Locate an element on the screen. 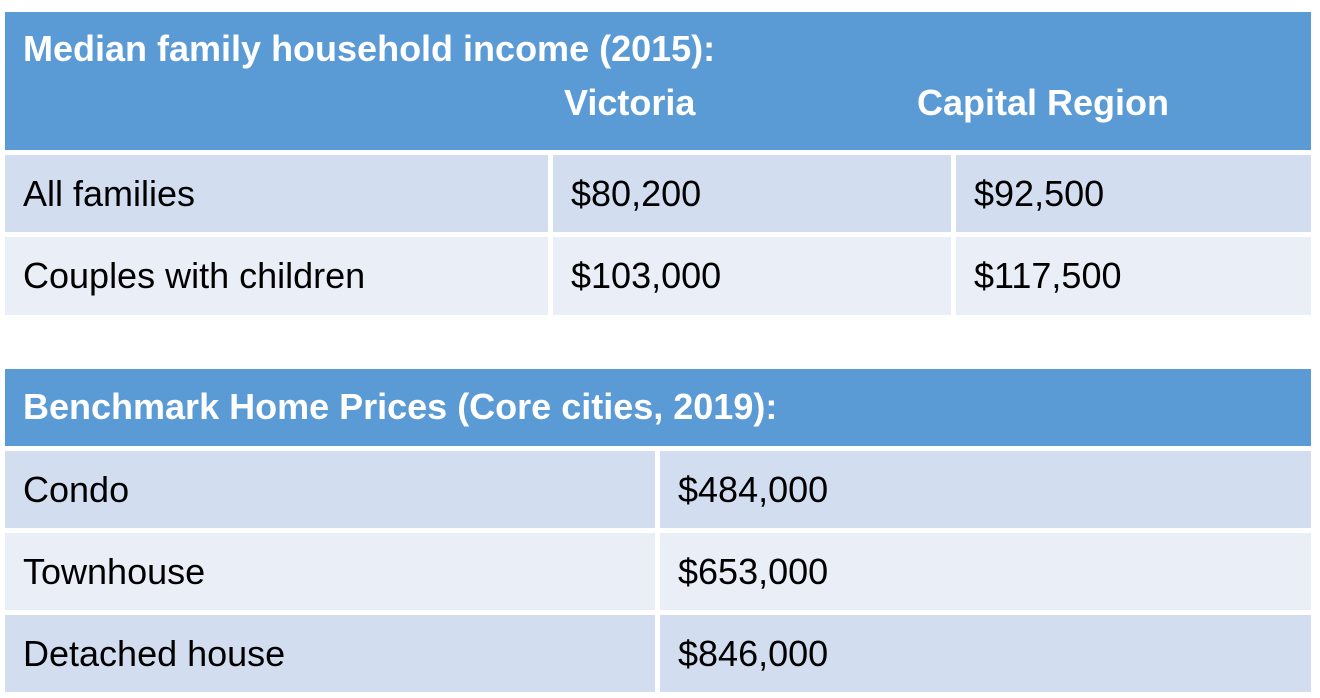 Image resolution: width=1320 pixels, height=698 pixels. price-value: $846,000 is located at coordinates (985, 653).